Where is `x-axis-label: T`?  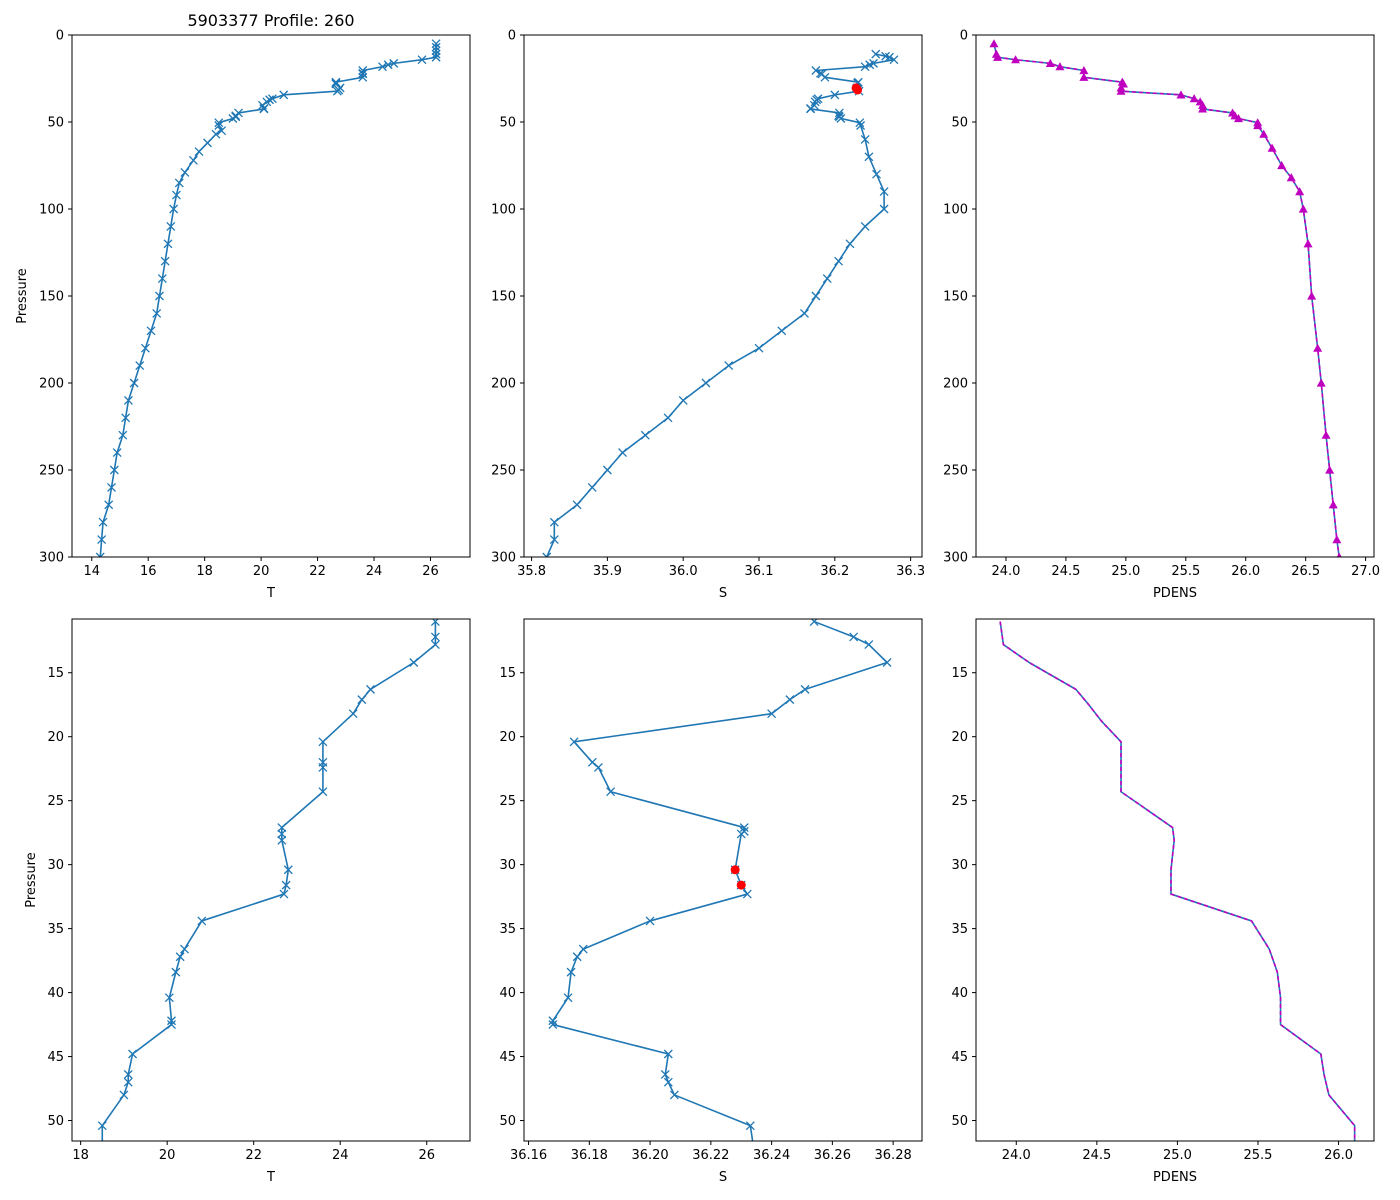 x-axis-label: T is located at coordinates (270, 1177).